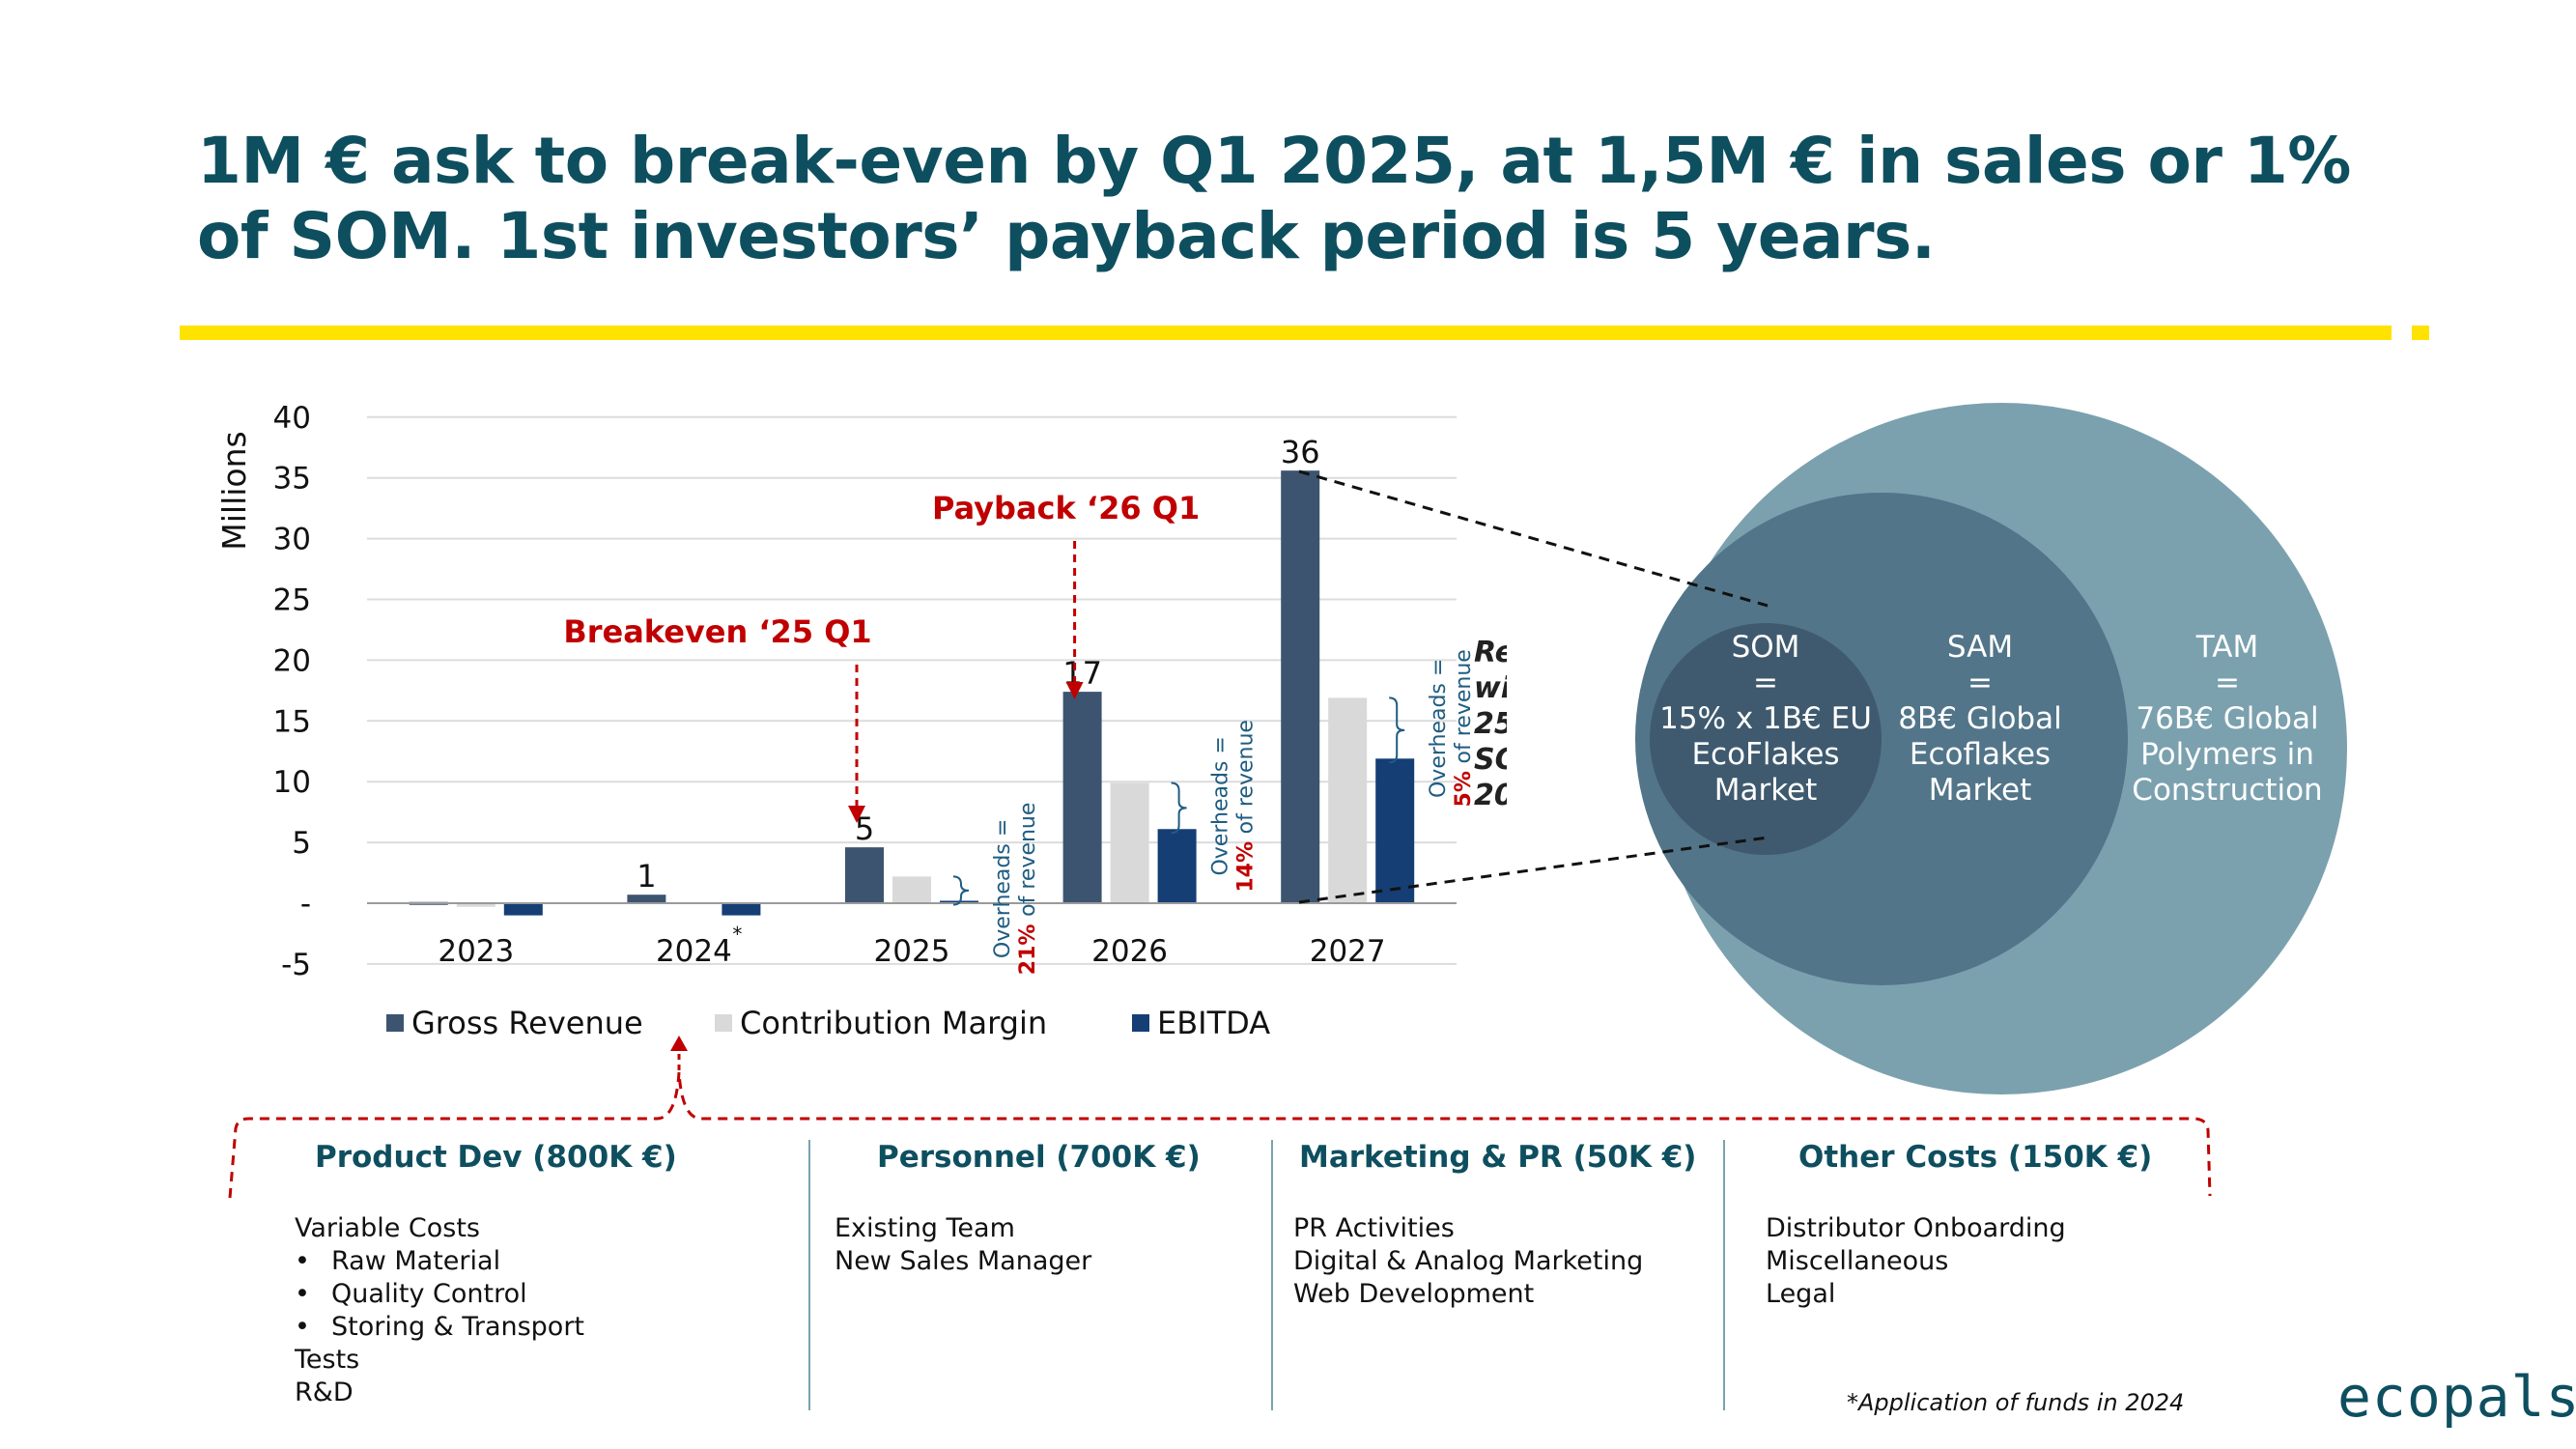  What do you see at coordinates (2227, 719) in the screenshot?
I see `tam-label: TAM = 76B€ Global Polymers in Construction` at bounding box center [2227, 719].